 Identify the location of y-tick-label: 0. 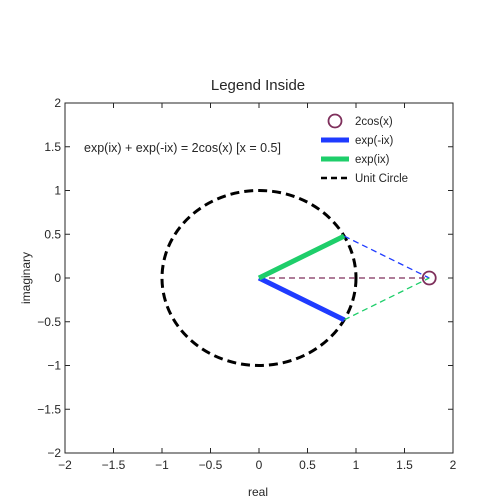
(57, 278).